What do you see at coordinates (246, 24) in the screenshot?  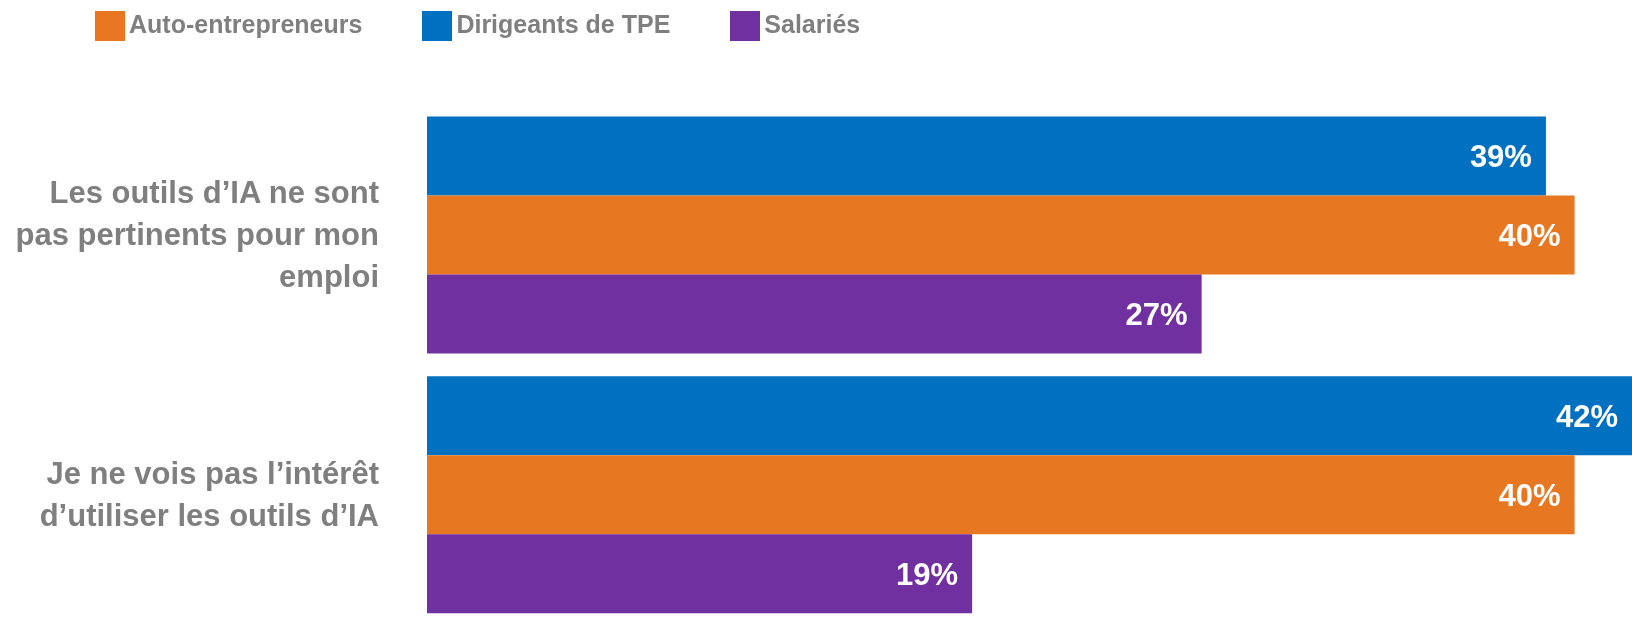 I see `legend-label: Auto-entrepreneurs` at bounding box center [246, 24].